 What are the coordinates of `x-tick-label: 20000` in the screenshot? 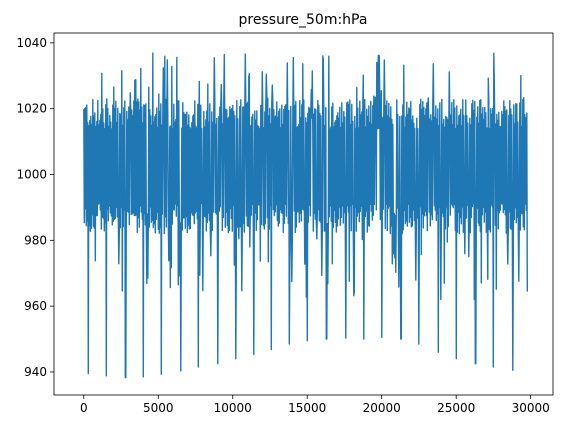 It's located at (382, 408).